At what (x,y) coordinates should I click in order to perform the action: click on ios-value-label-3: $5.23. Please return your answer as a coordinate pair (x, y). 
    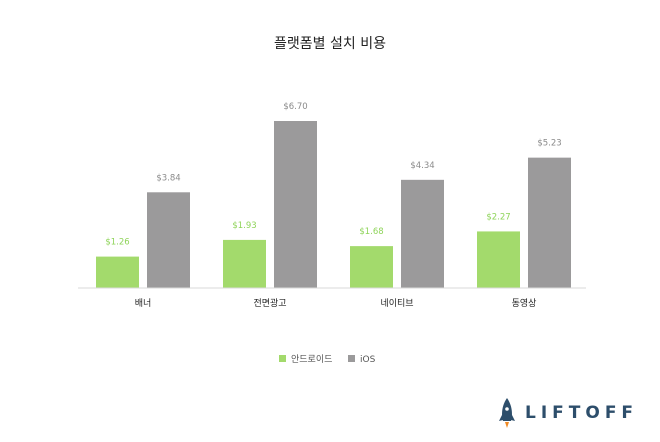
    Looking at the image, I should click on (549, 144).